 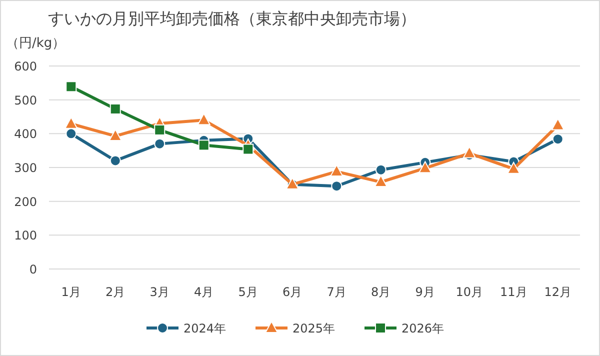 What do you see at coordinates (248, 292) in the screenshot?
I see `x-tick-label: 5月` at bounding box center [248, 292].